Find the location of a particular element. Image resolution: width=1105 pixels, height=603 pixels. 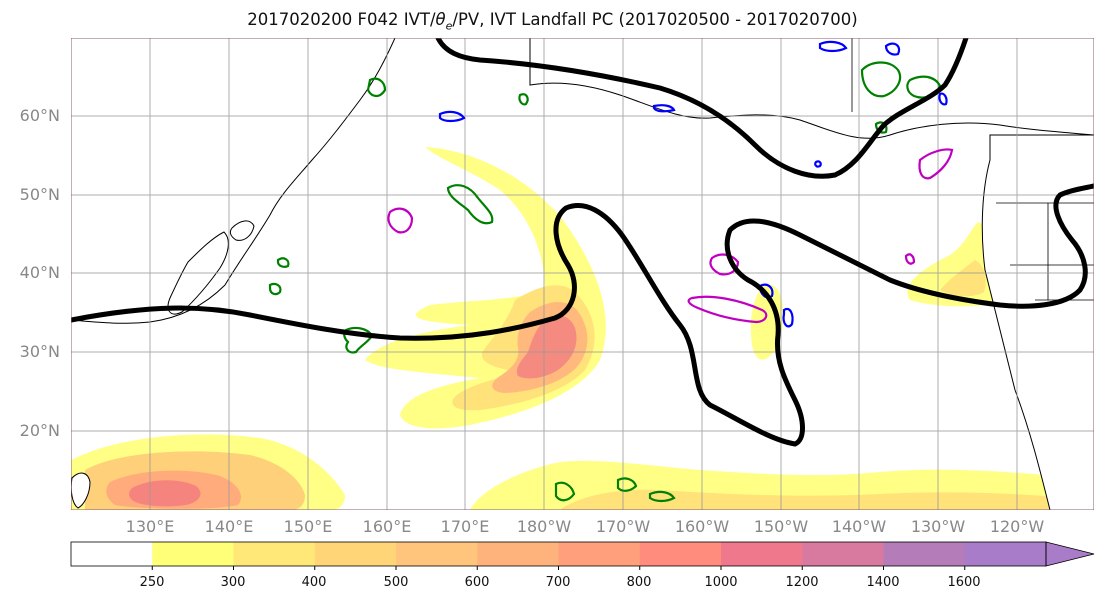

lon-label-160e: 160°E is located at coordinates (387, 526).